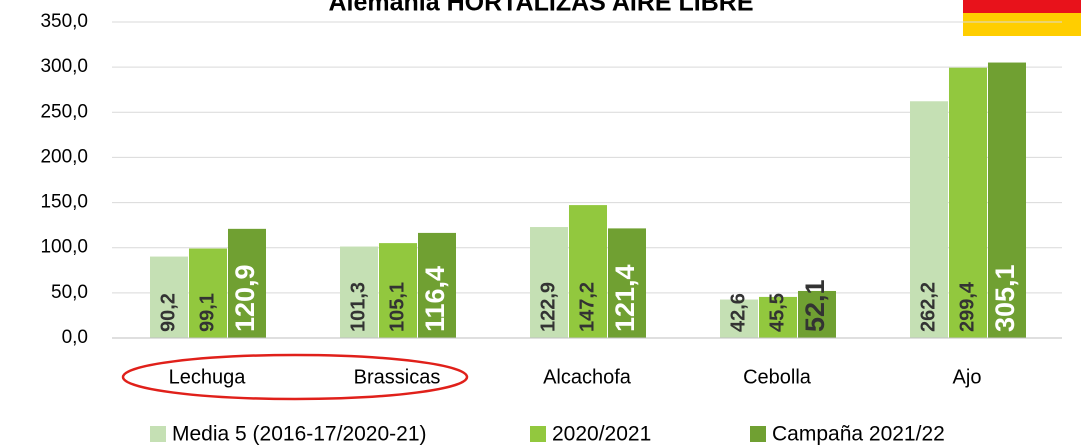  What do you see at coordinates (625, 298) in the screenshot?
I see `value-label: 121,4` at bounding box center [625, 298].